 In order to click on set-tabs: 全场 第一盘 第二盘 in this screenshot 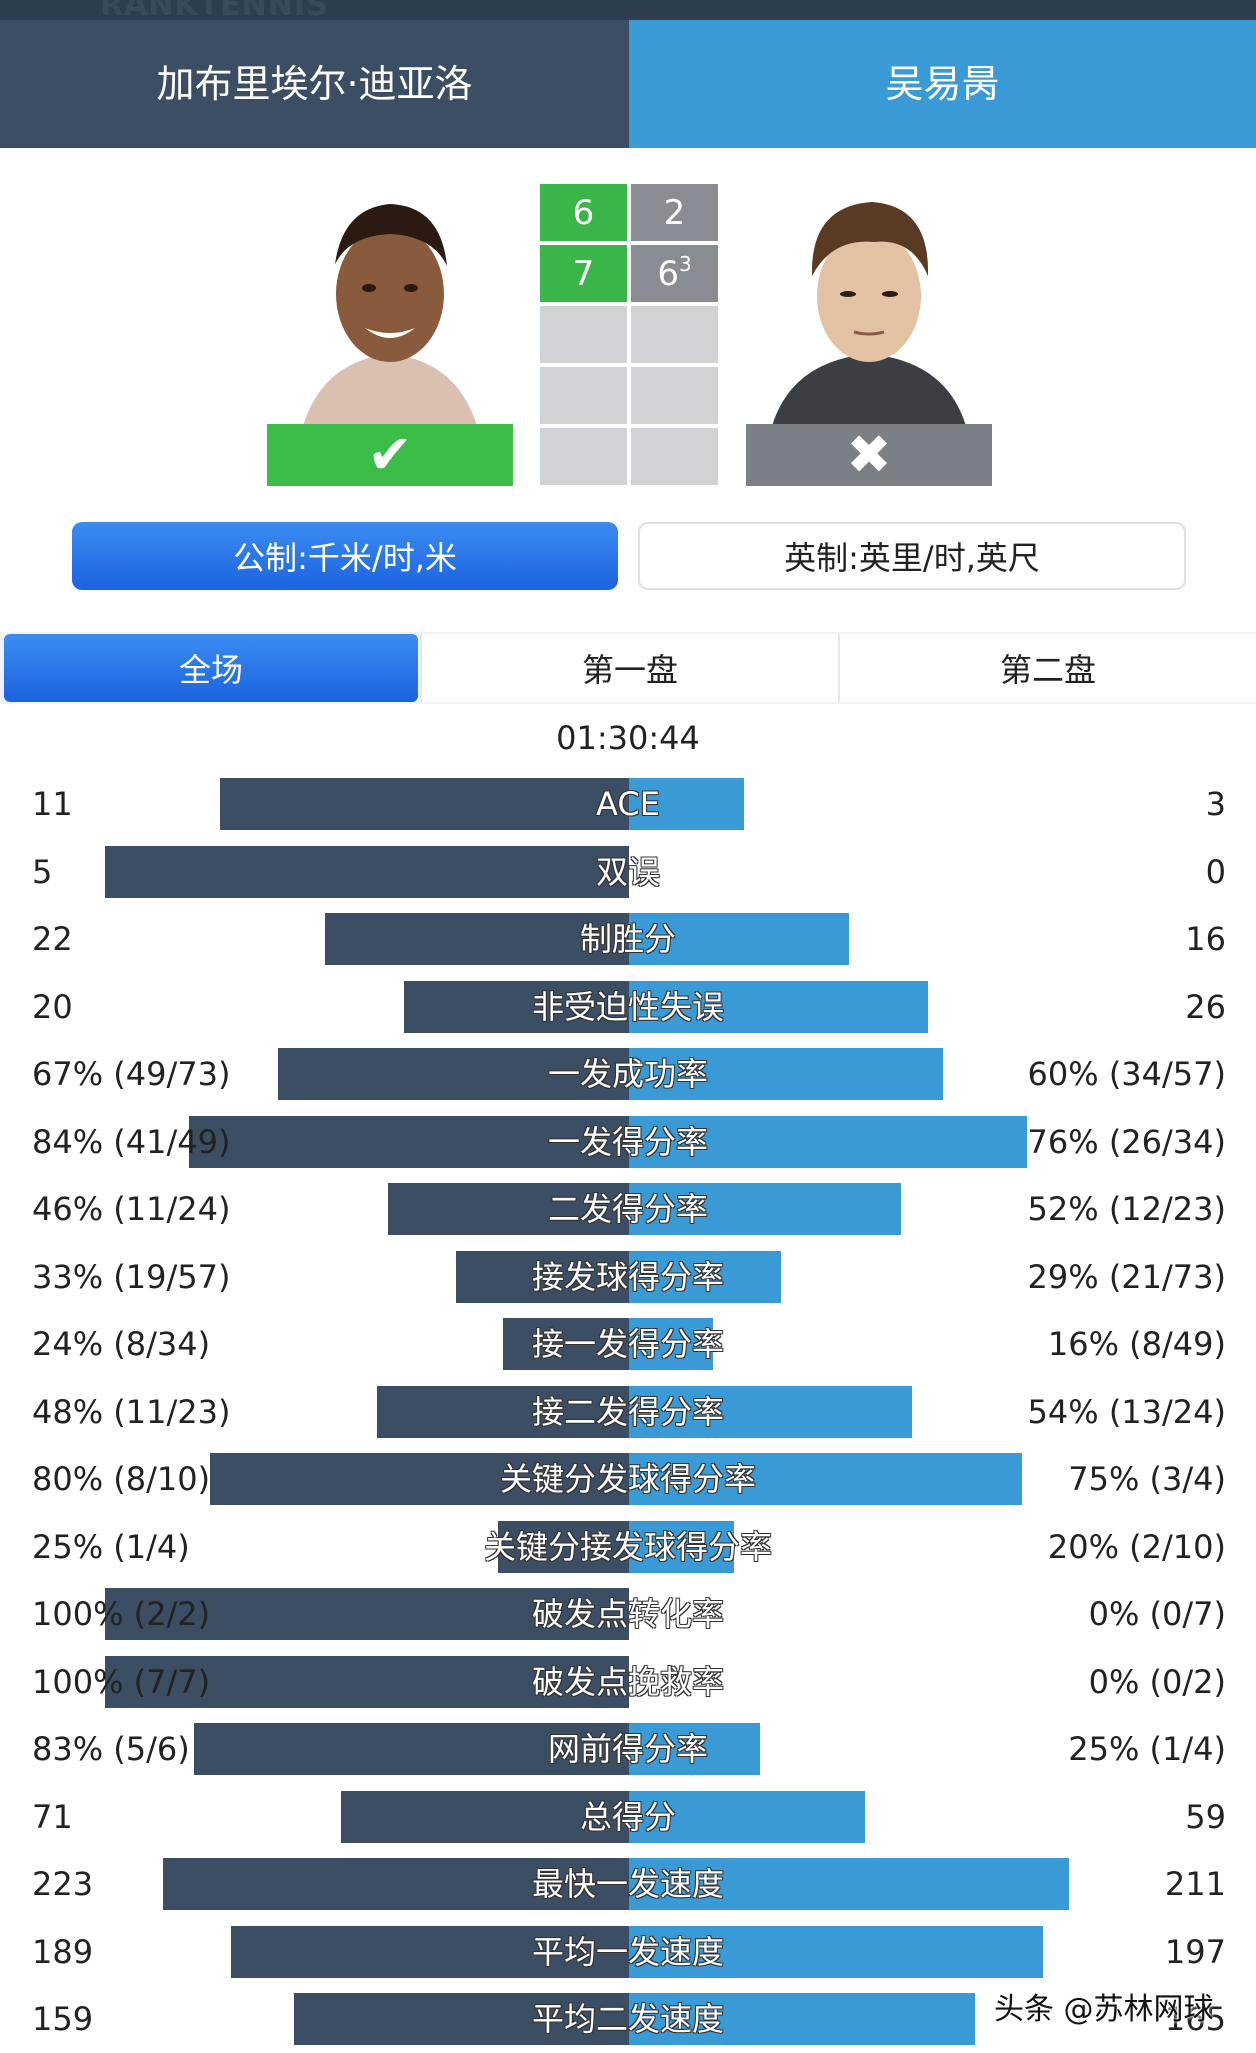, I will do `click(628, 668)`.